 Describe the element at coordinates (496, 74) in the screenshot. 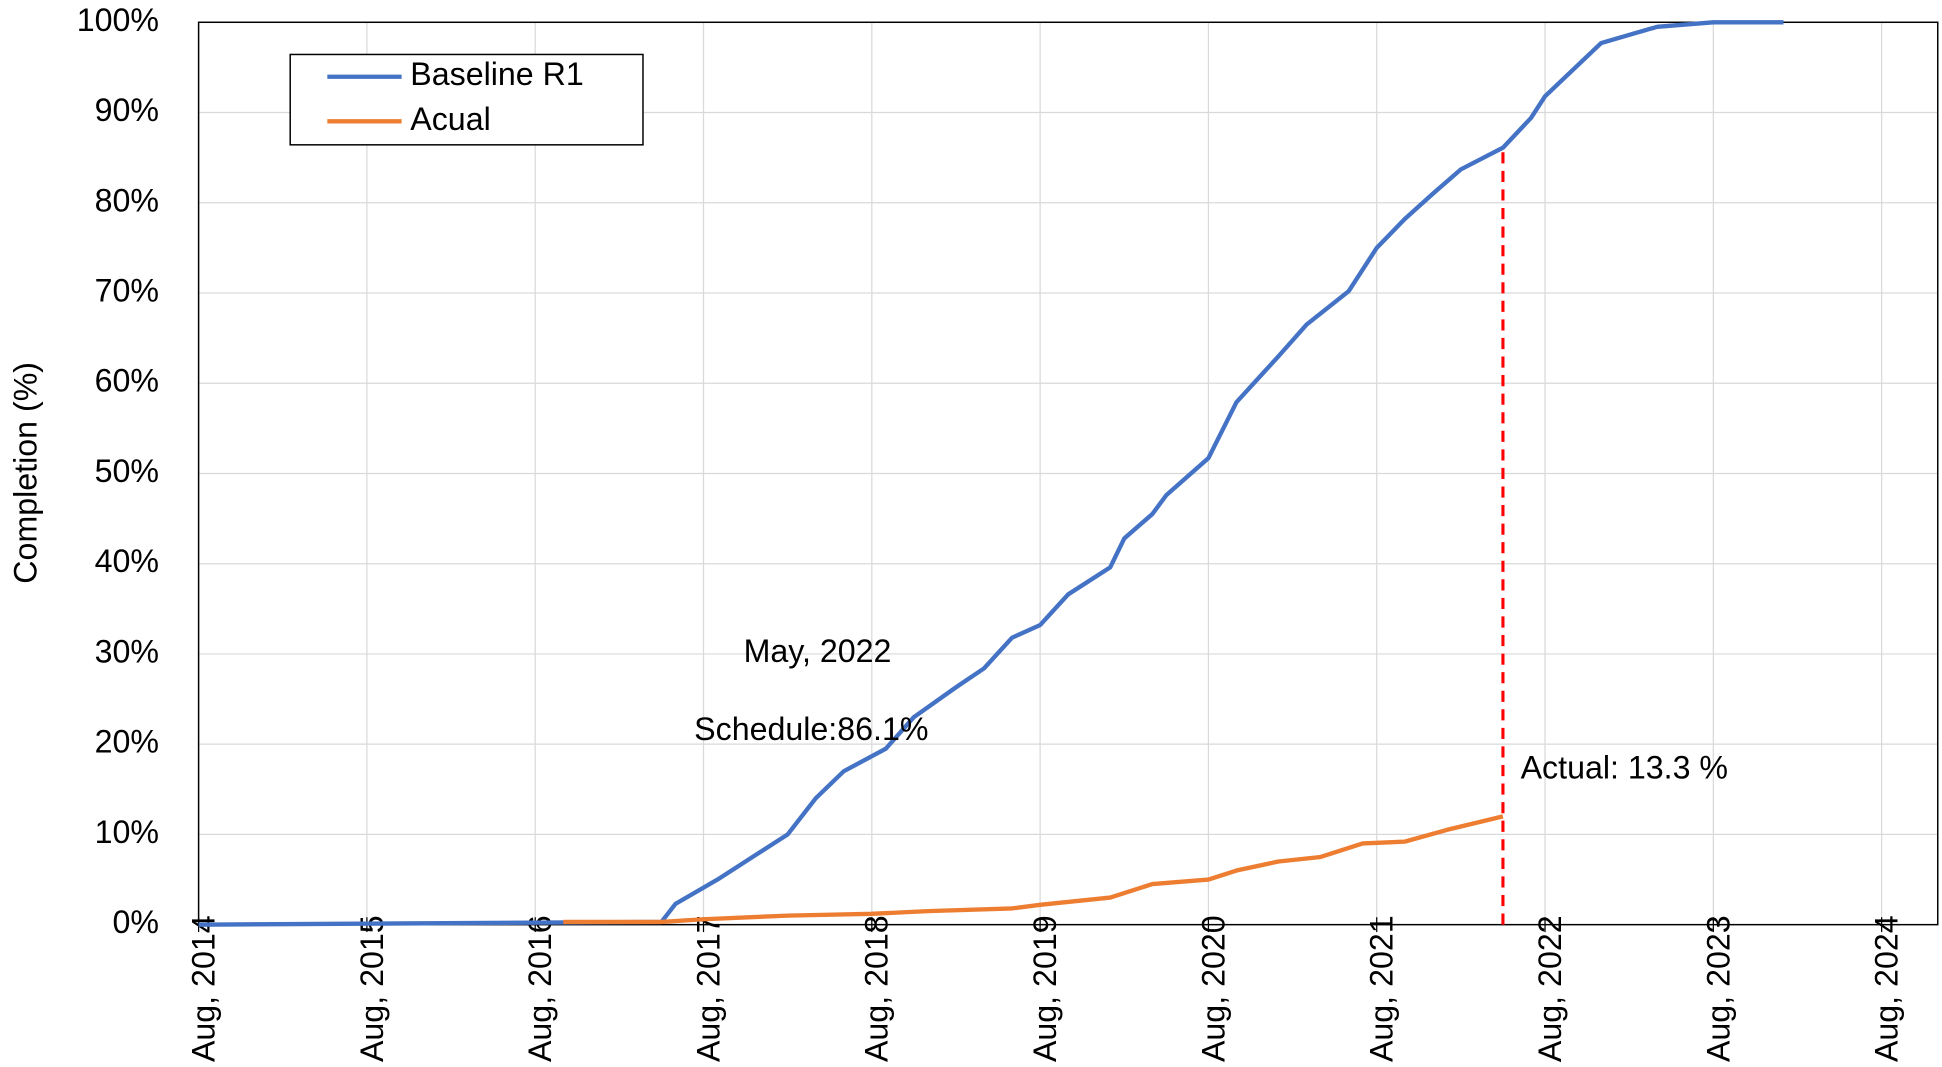

I see `legend-label: Baseline R1` at that location.